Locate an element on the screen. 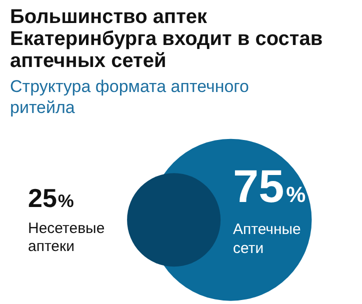 The image size is (362, 304). data-label: 75% is located at coordinates (269, 186).